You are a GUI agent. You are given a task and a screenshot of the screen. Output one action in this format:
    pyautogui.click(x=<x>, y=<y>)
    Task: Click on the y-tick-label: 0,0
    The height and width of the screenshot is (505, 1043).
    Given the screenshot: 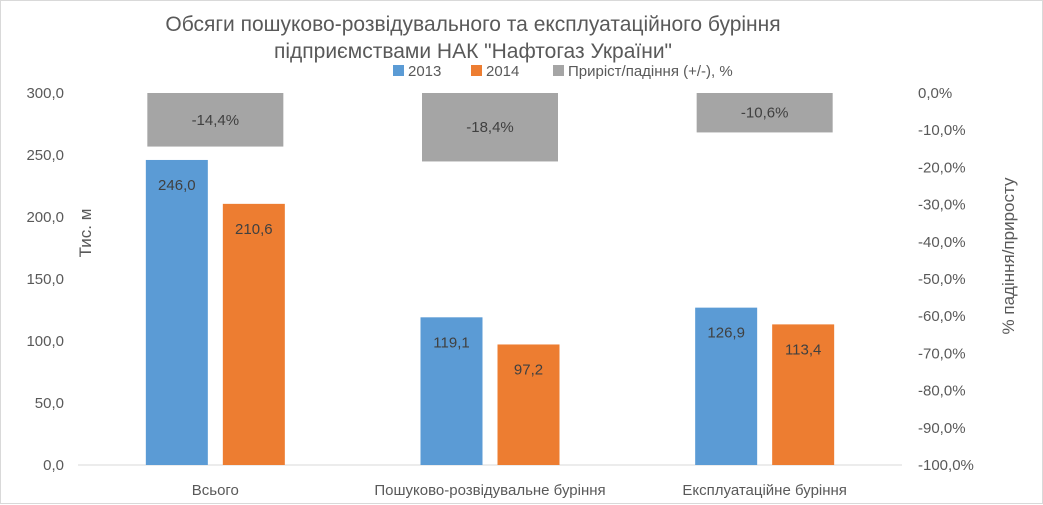 What is the action you would take?
    pyautogui.click(x=53, y=465)
    